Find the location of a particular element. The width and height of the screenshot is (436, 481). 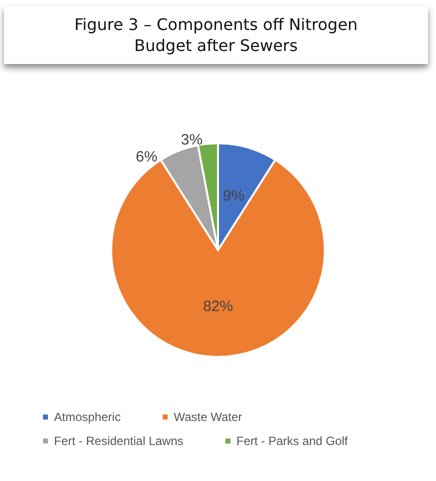

chart-title: Figure 3 – Components off Nitrogen Budget after Sewers is located at coordinates (216, 35).